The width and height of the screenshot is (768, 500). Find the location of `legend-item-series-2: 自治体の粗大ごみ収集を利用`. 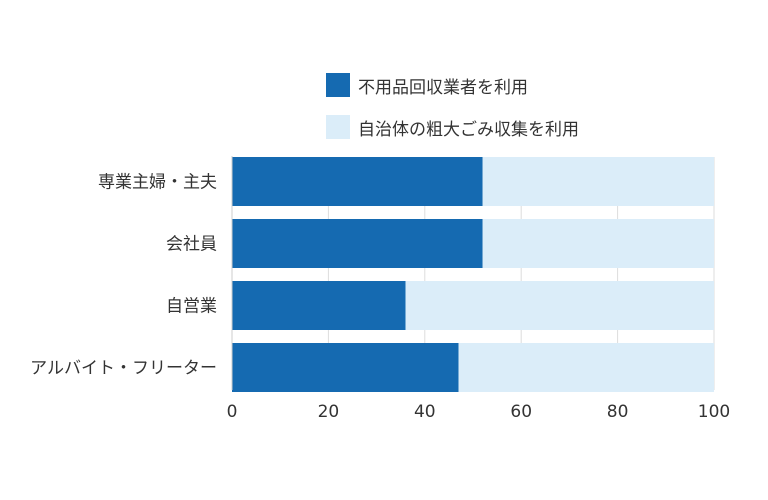

legend-item-series-2: 自治体の粗大ごみ収集を利用 is located at coordinates (452, 127).